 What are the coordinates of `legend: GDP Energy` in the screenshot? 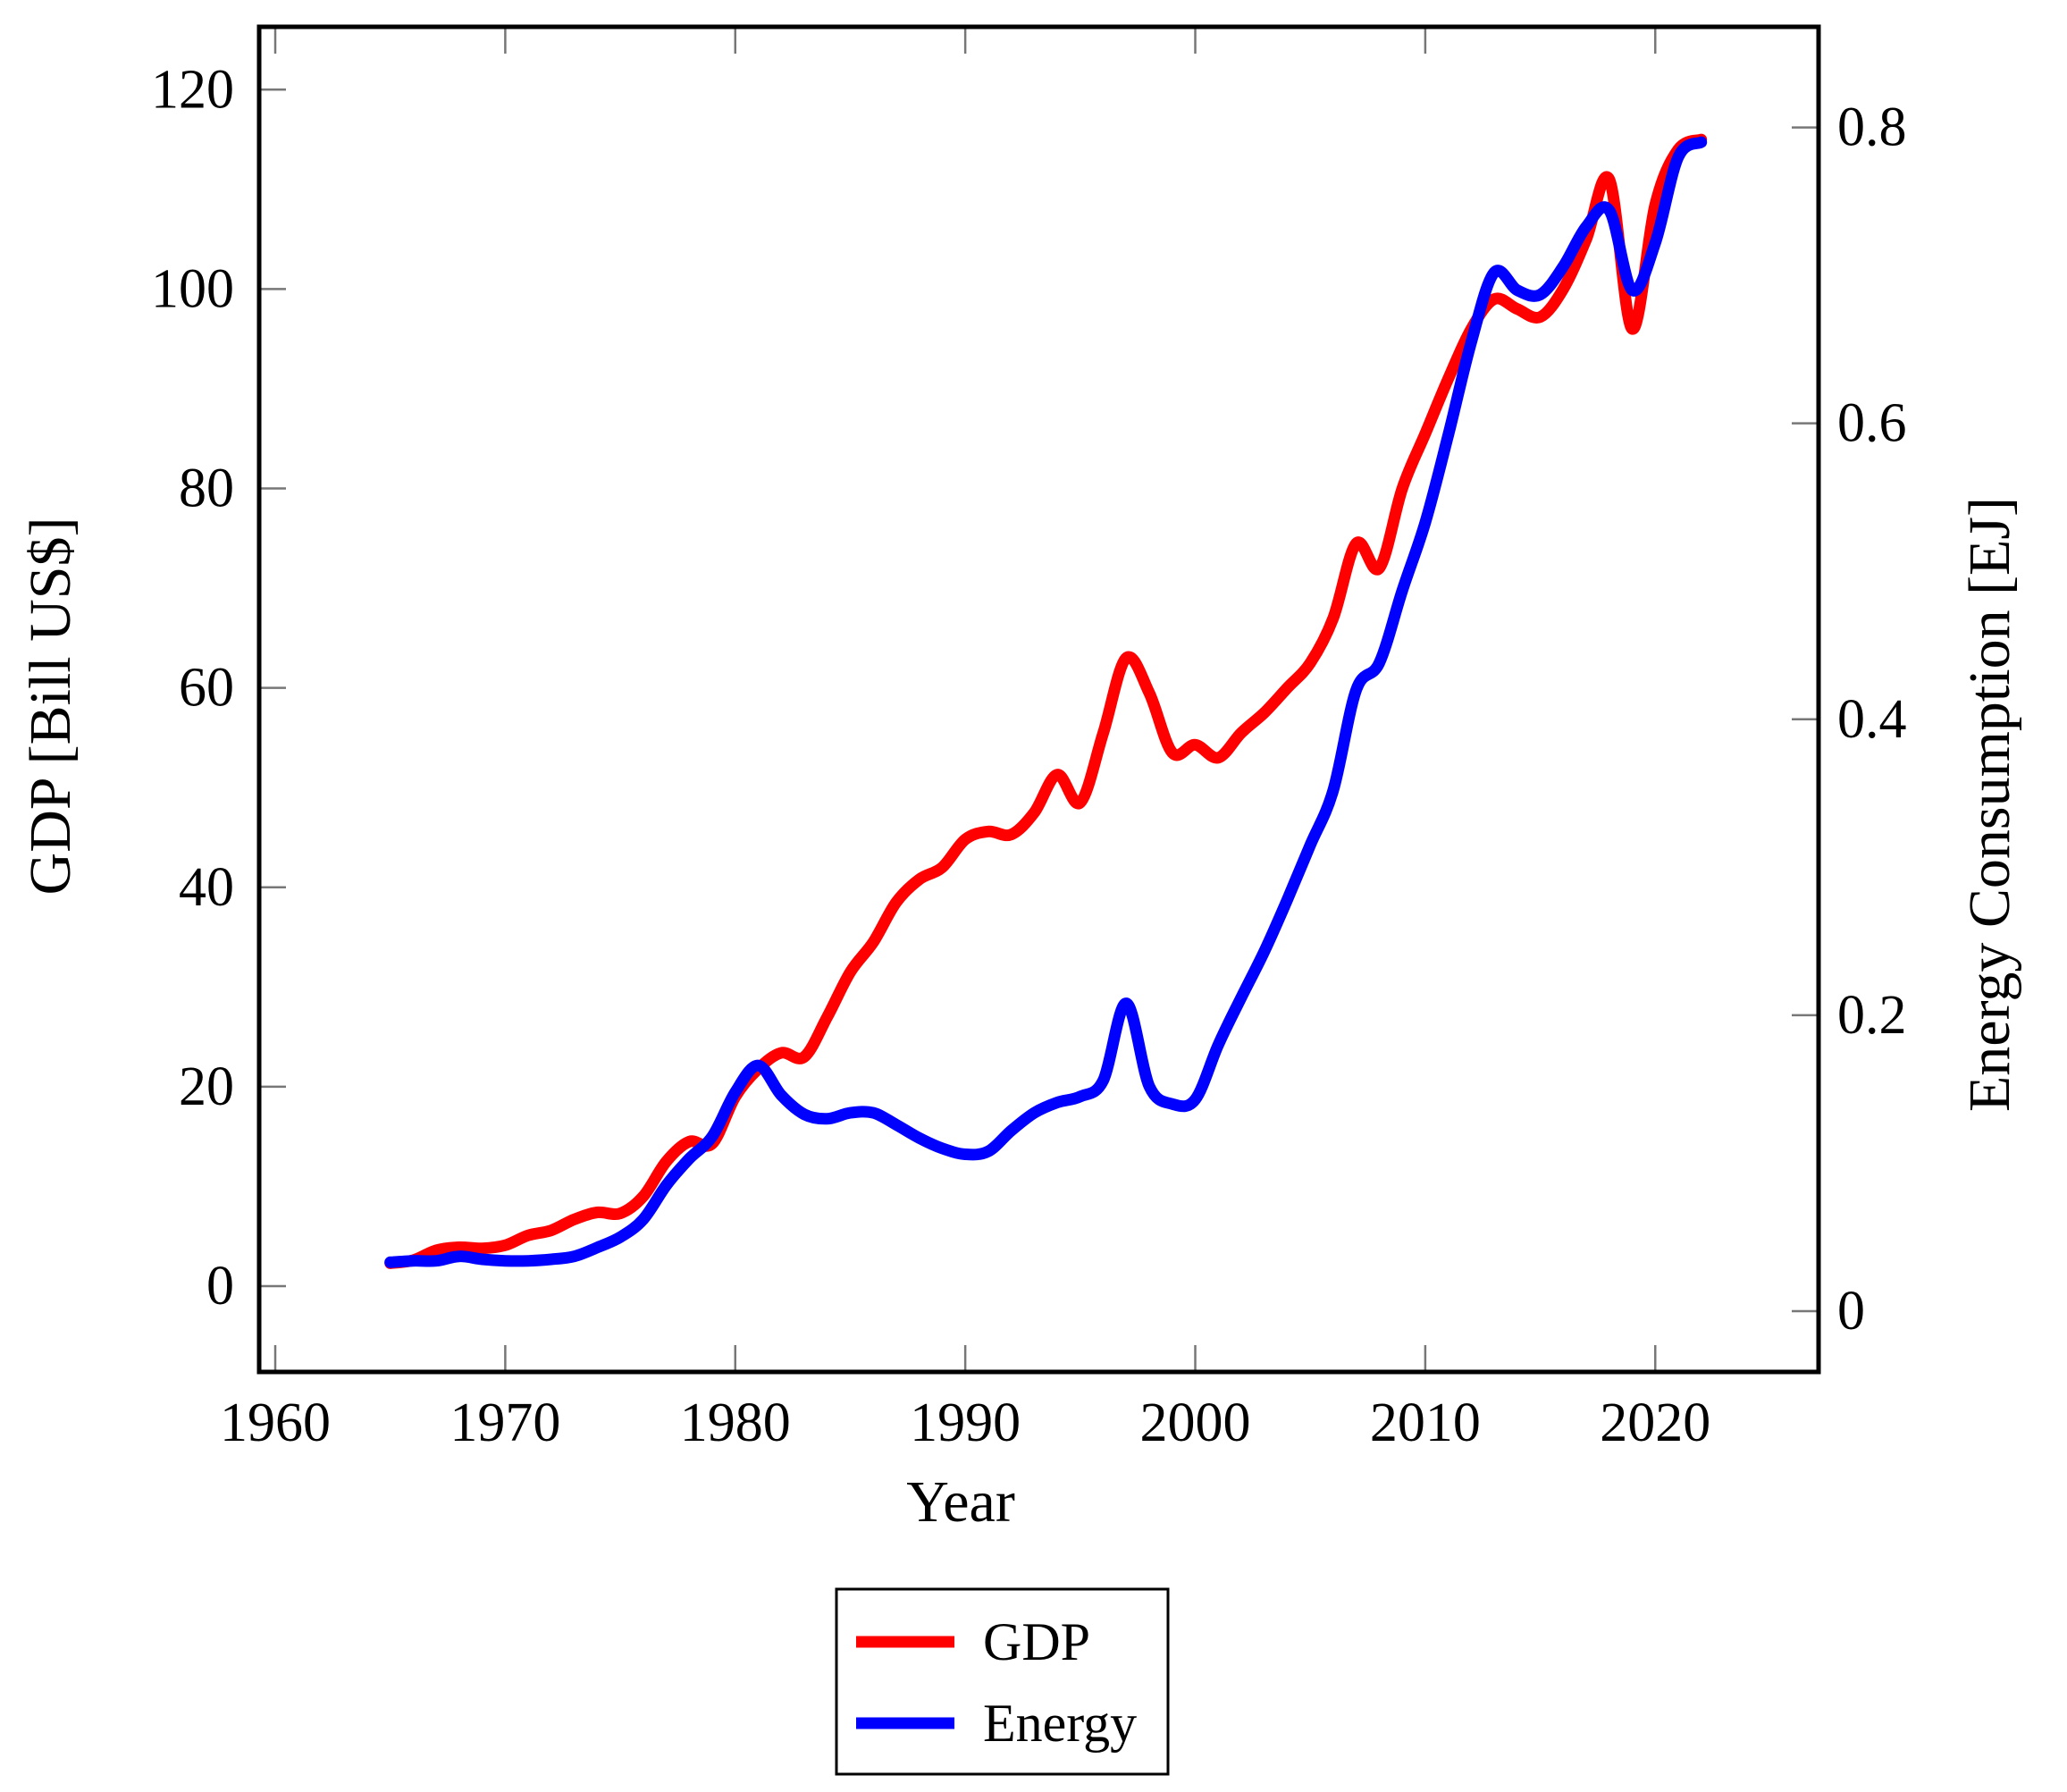 It's located at (1003, 1682).